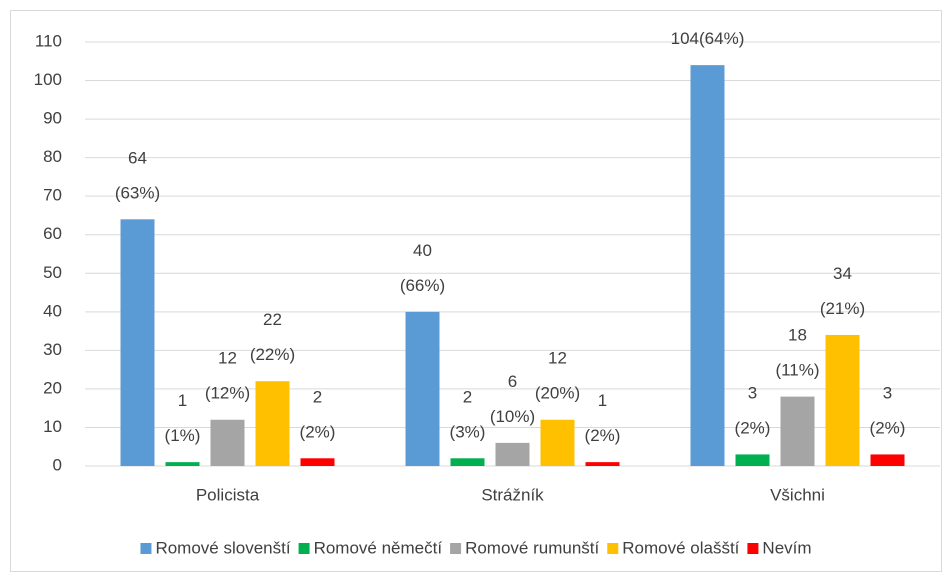  Describe the element at coordinates (48, 40) in the screenshot. I see `y-tick-label: 110` at that location.